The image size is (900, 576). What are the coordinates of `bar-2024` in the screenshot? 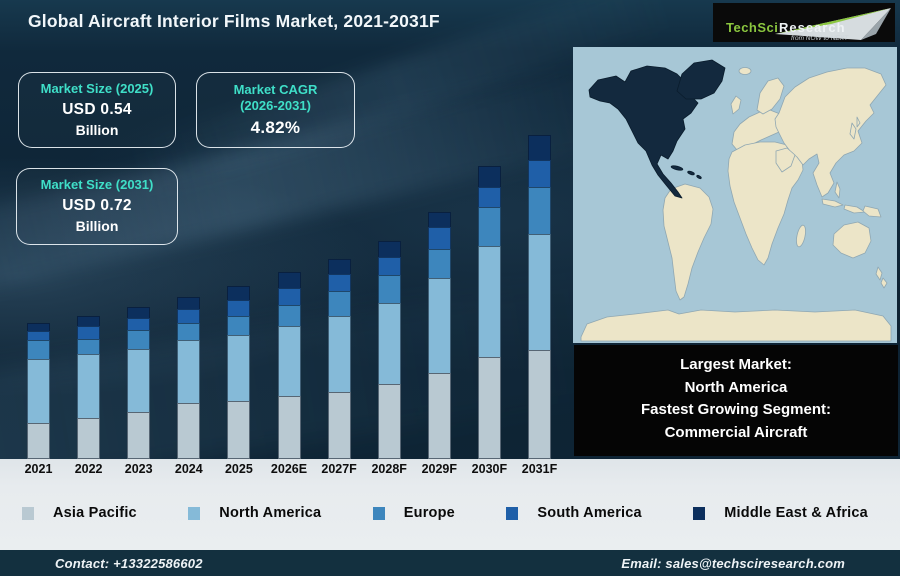 It's located at (189, 378).